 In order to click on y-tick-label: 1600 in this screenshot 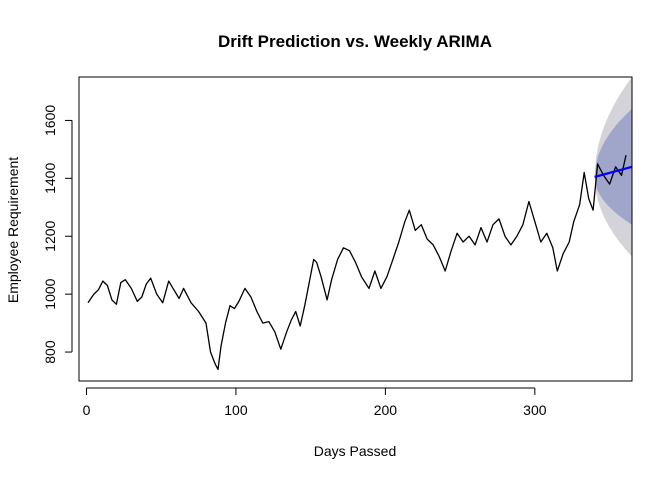, I will do `click(50, 120)`.